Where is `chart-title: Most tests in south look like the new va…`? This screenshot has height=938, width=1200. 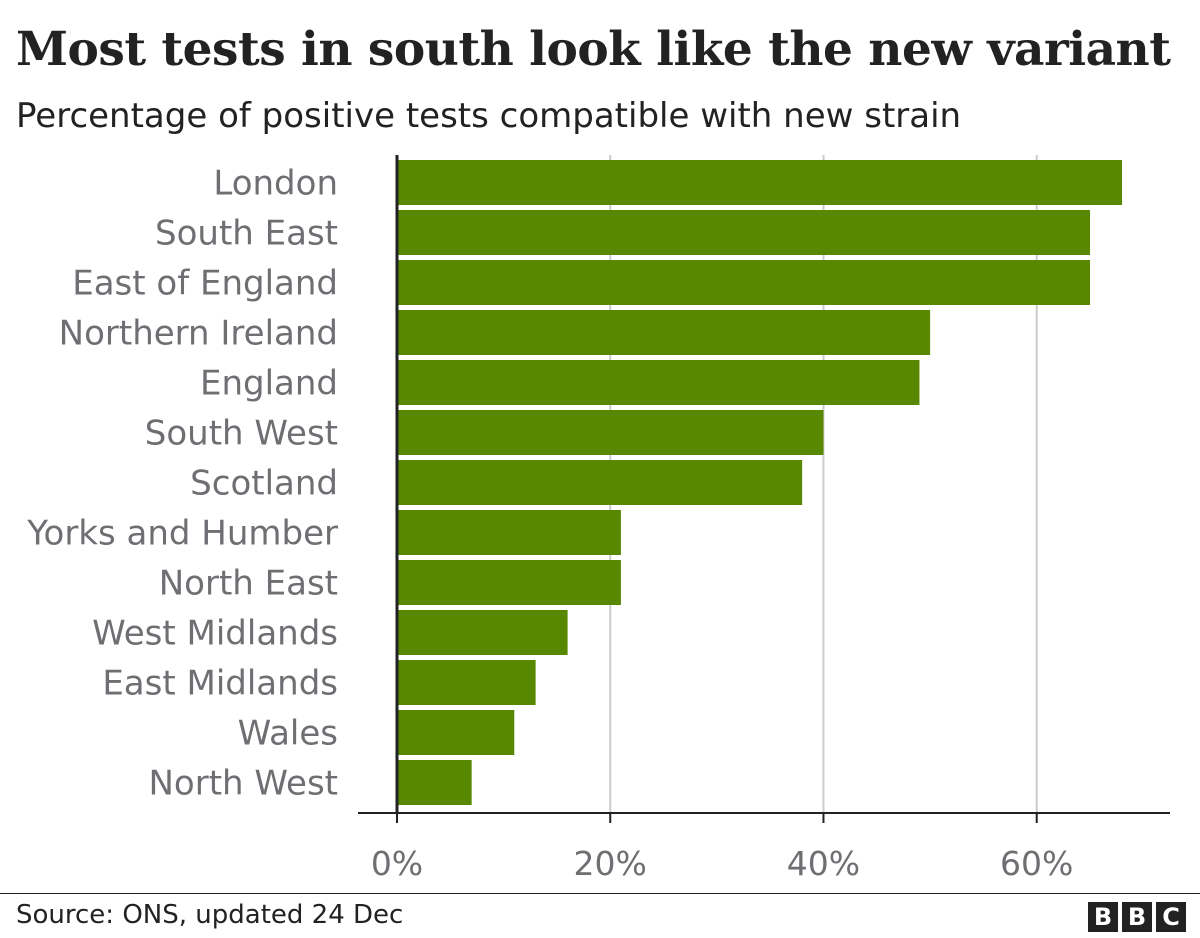
chart-title: Most tests in south look like the new va… is located at coordinates (593, 49).